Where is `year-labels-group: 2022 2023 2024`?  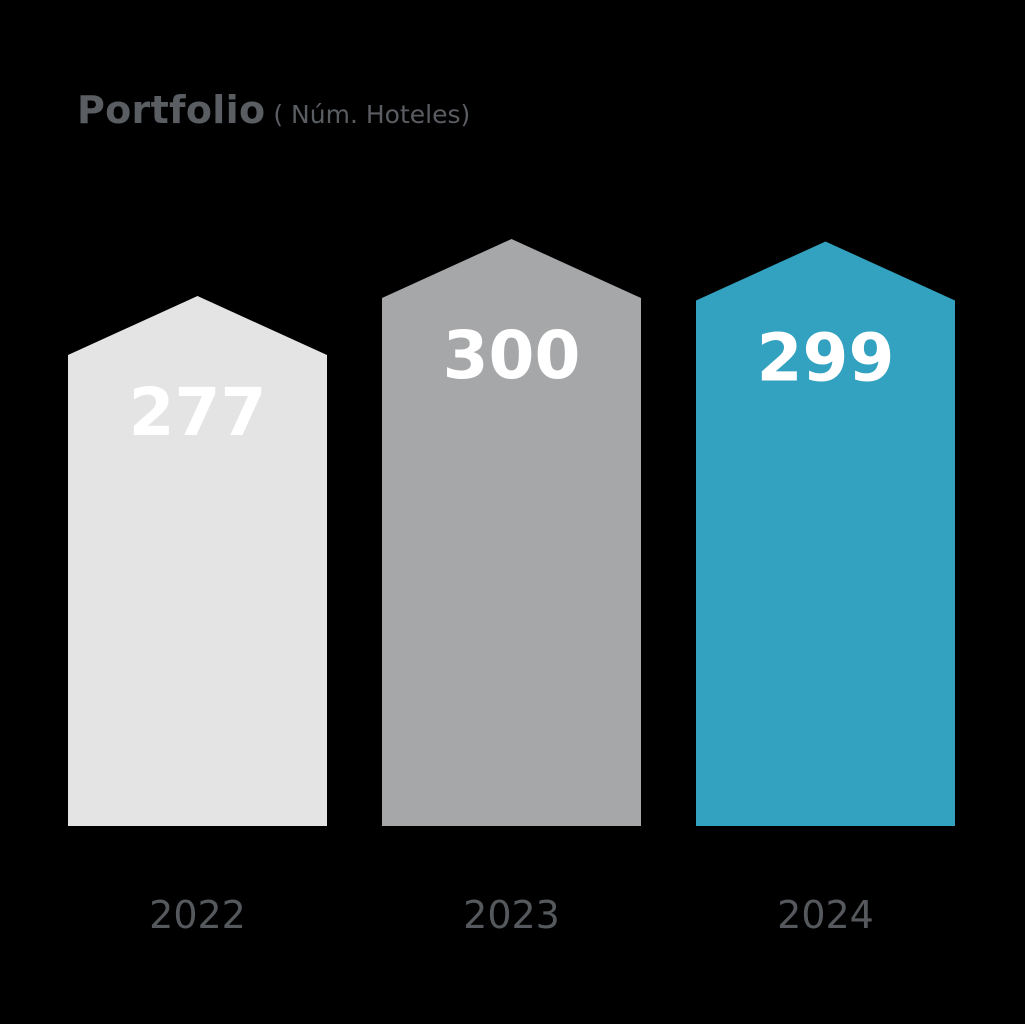
year-labels-group: 2022 2023 2024 is located at coordinates (511, 915).